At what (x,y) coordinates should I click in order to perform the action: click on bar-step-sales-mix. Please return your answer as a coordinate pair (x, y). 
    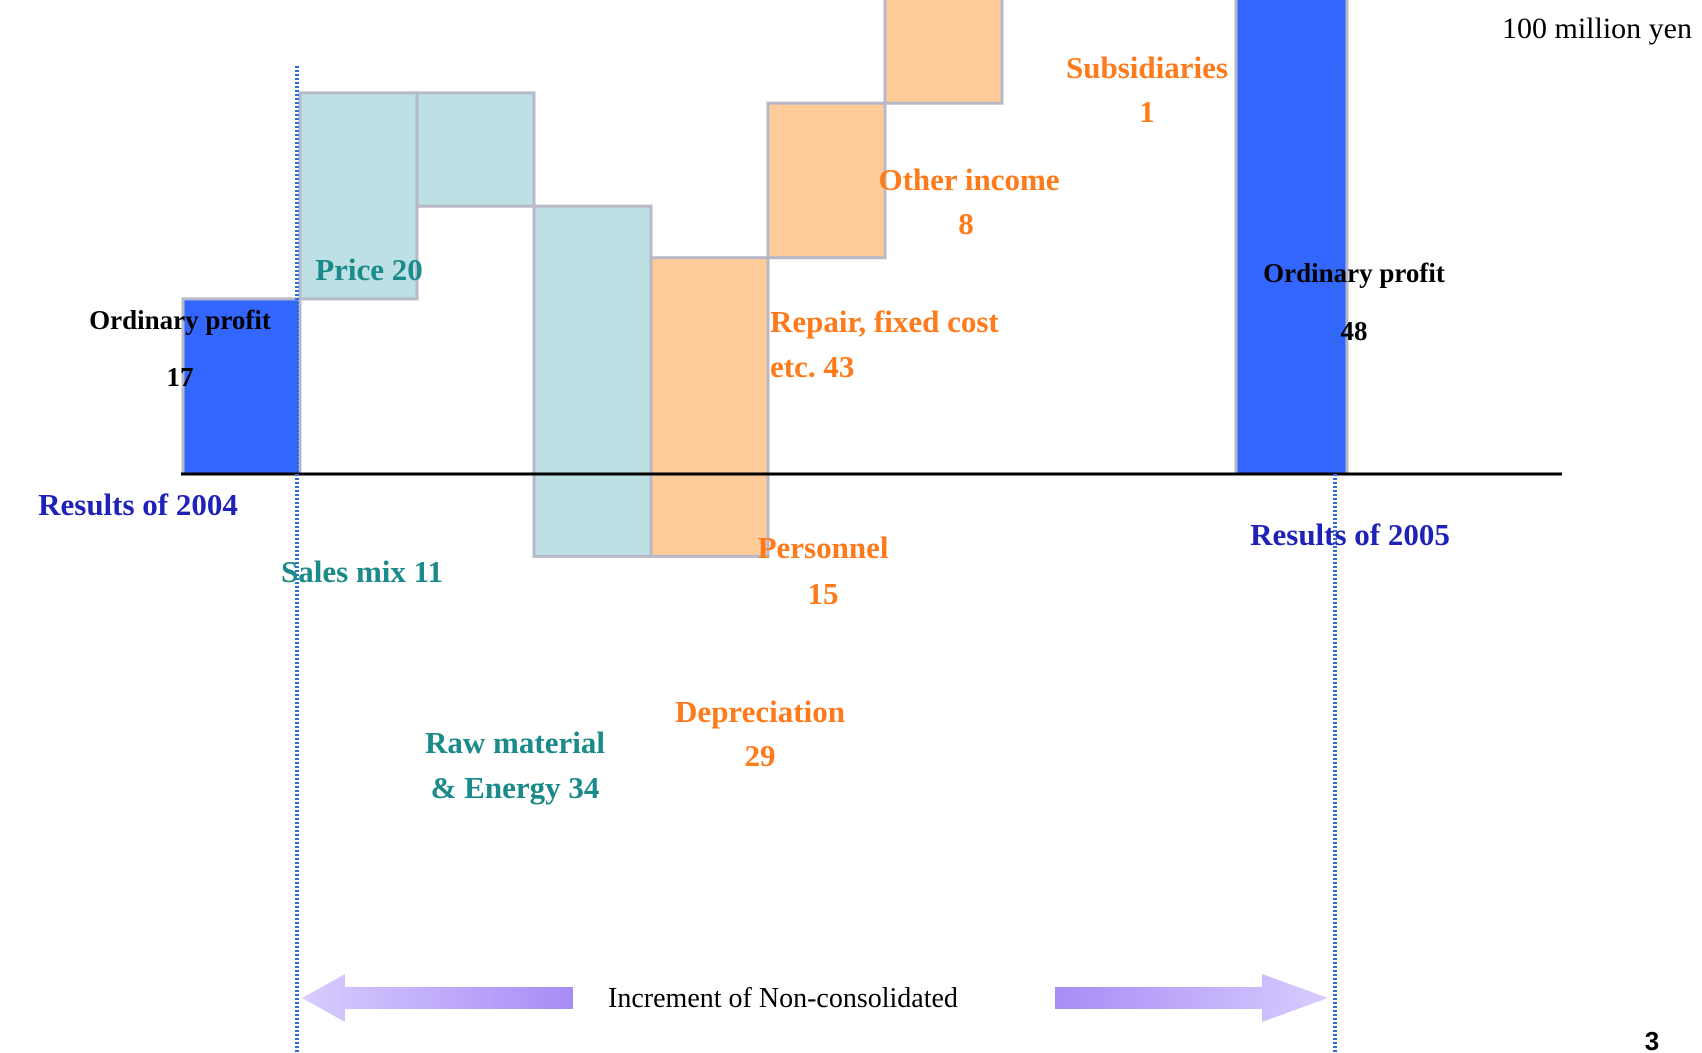
    Looking at the image, I should click on (475, 149).